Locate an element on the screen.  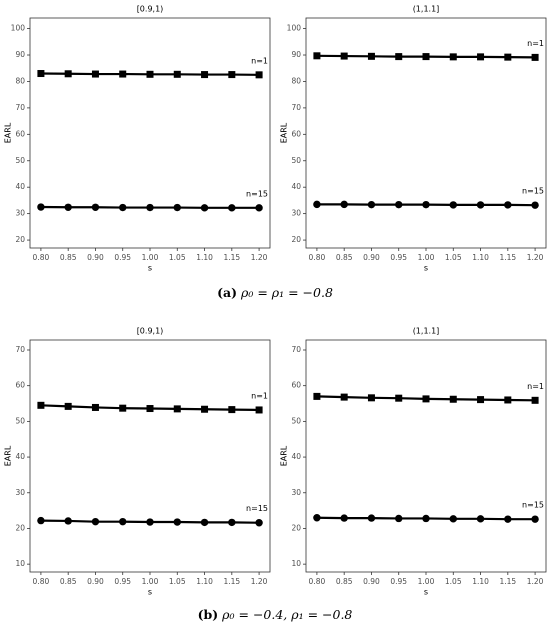
caption: (a) ρ₀ = ρ₁ = −0.8 is located at coordinates (275, 292).